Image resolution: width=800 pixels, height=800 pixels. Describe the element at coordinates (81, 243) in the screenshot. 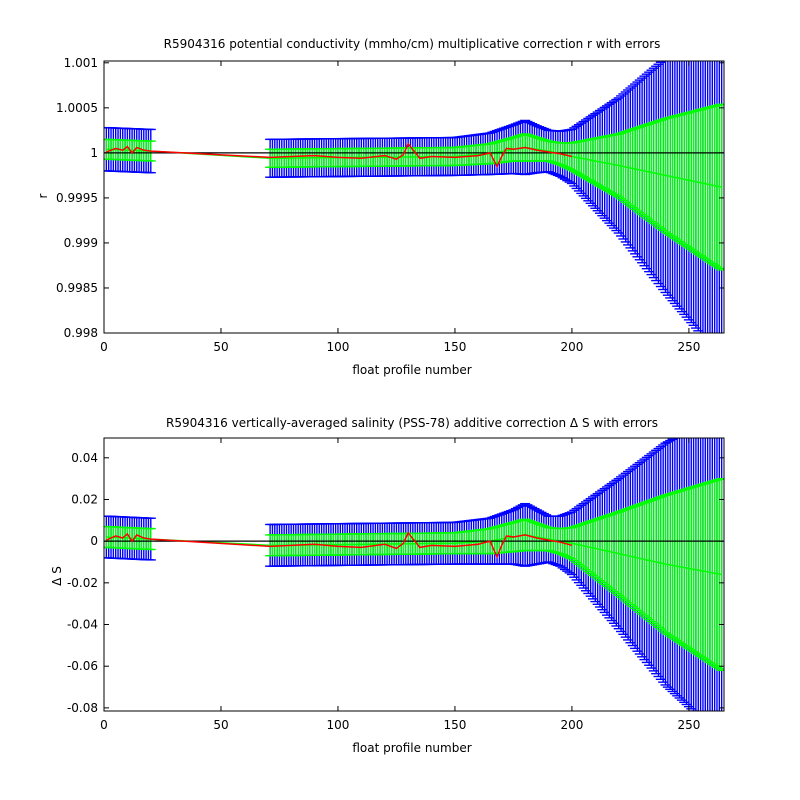

I see `y-tick-label: 0.999` at that location.